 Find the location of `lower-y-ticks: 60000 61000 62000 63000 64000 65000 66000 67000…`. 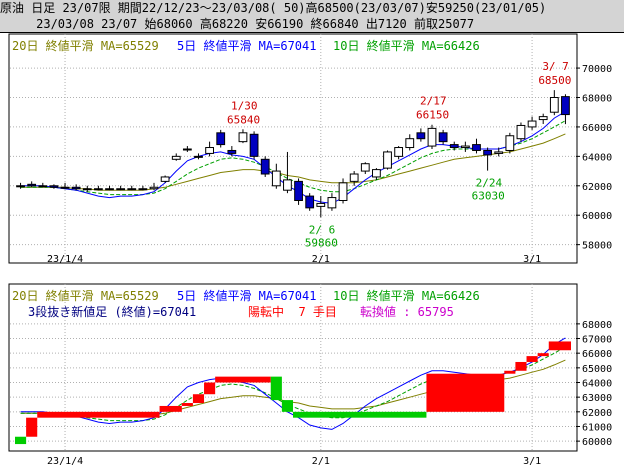

lower-y-ticks: 60000 61000 62000 63000 64000 65000 66000 67000… is located at coordinates (594, 384).